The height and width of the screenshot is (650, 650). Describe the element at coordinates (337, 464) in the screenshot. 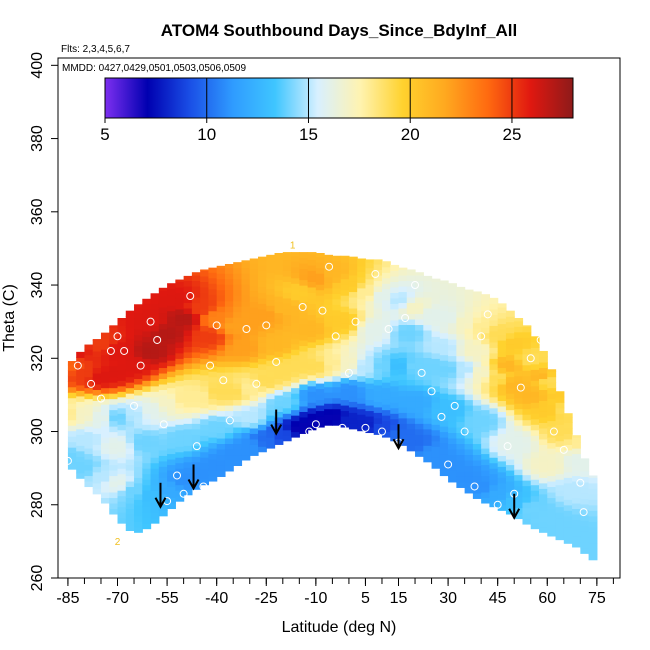

I see `wind-arrows` at that location.